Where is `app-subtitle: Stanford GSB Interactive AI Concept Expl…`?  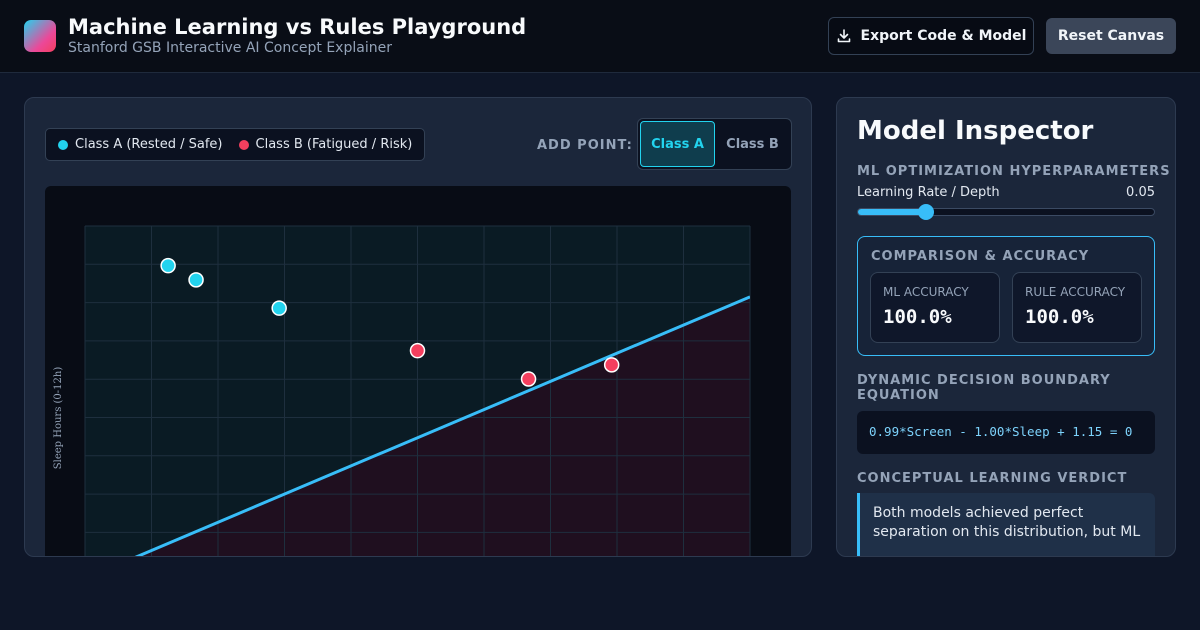 app-subtitle: Stanford GSB Interactive AI Concept Expl… is located at coordinates (230, 48).